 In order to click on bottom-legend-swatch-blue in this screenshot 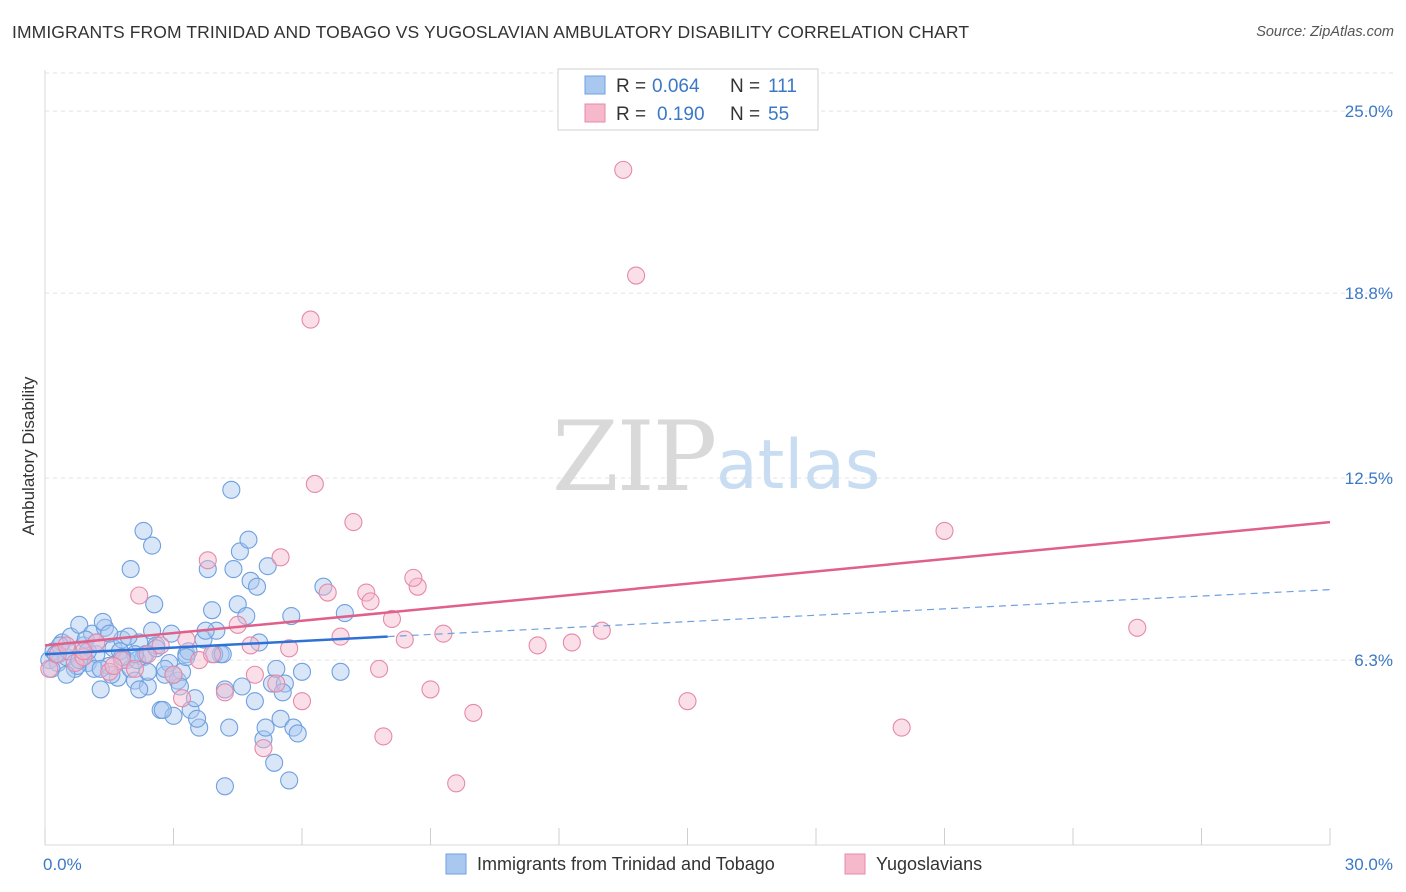, I will do `click(456, 864)`.